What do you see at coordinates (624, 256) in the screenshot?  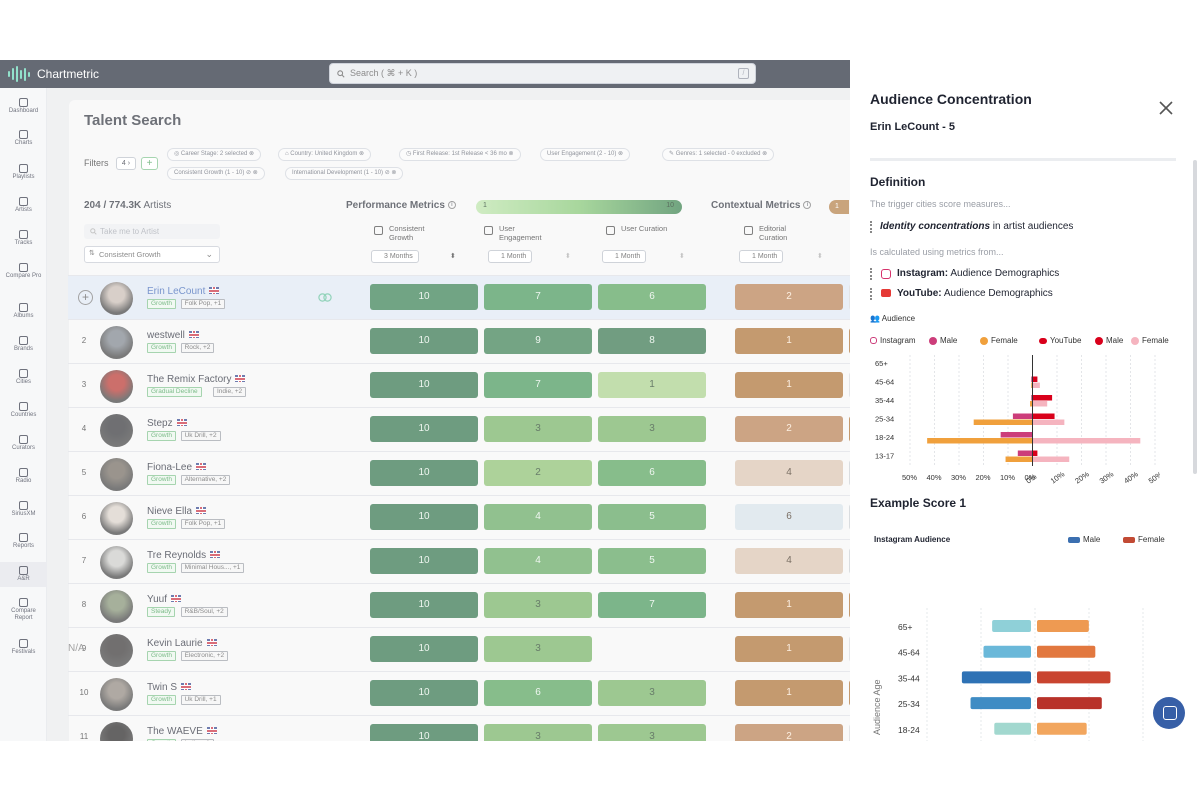 I see `period-select-user-curation: 1 Month` at bounding box center [624, 256].